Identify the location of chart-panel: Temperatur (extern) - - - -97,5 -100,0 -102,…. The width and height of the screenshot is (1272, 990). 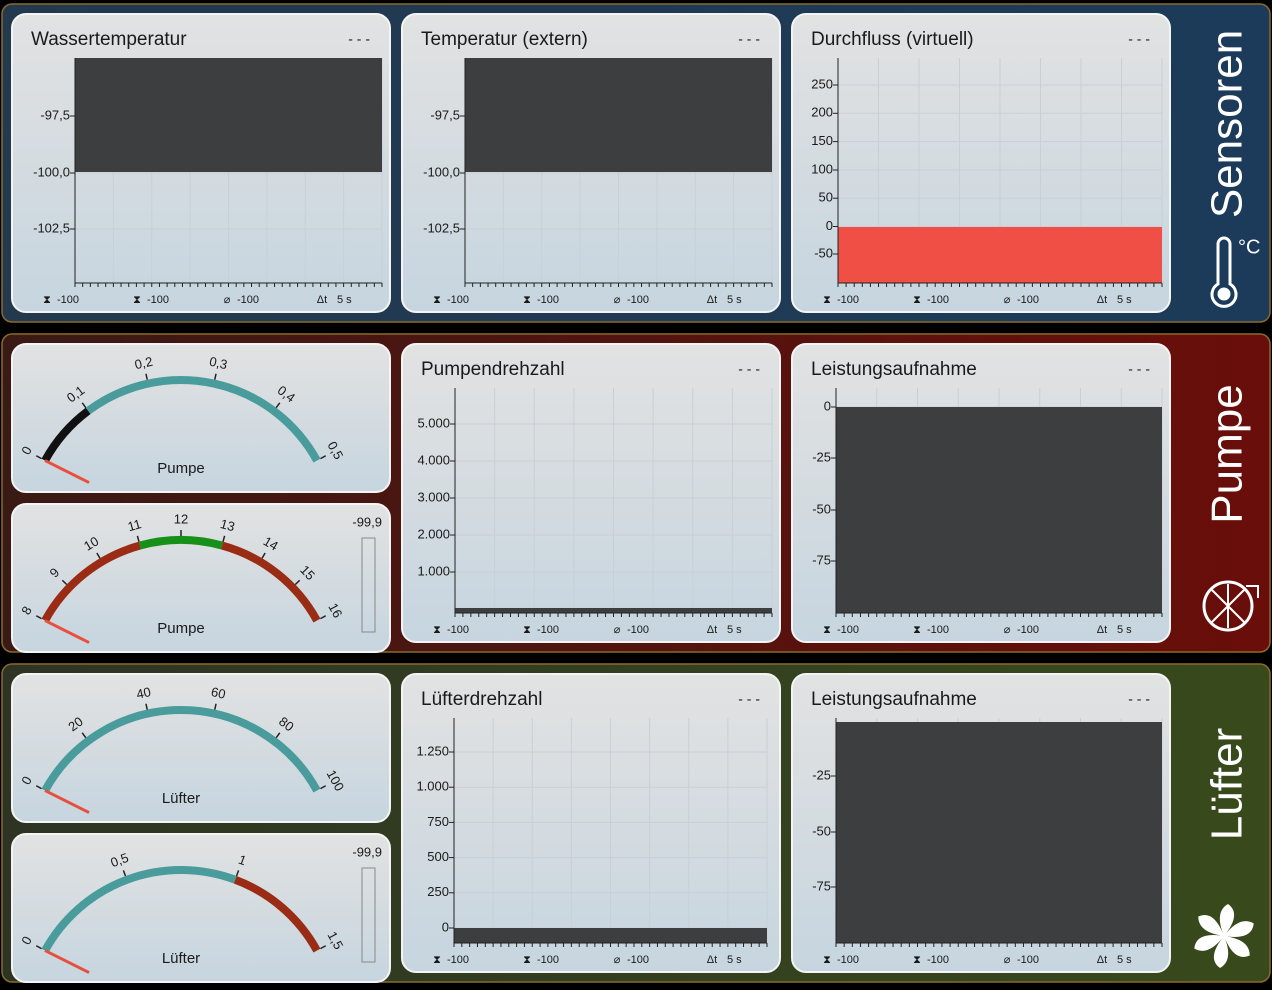
(591, 163).